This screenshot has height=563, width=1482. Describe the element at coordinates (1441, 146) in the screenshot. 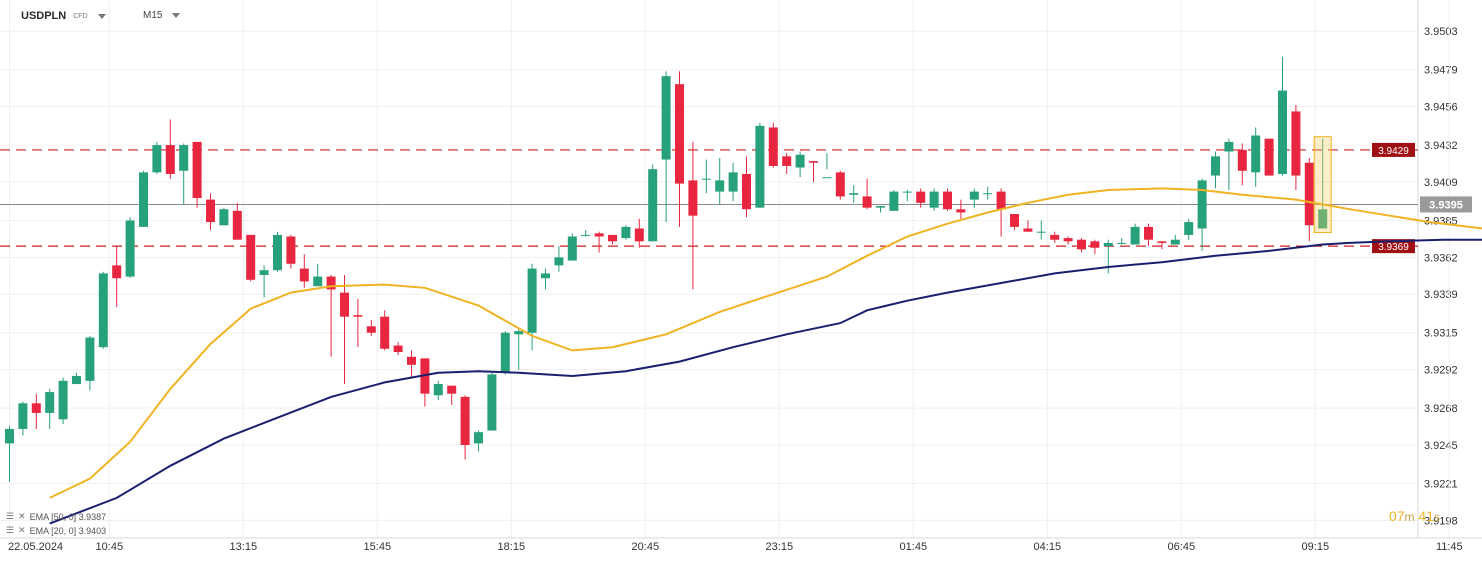

I see `y-tick-label: 3.9432` at that location.